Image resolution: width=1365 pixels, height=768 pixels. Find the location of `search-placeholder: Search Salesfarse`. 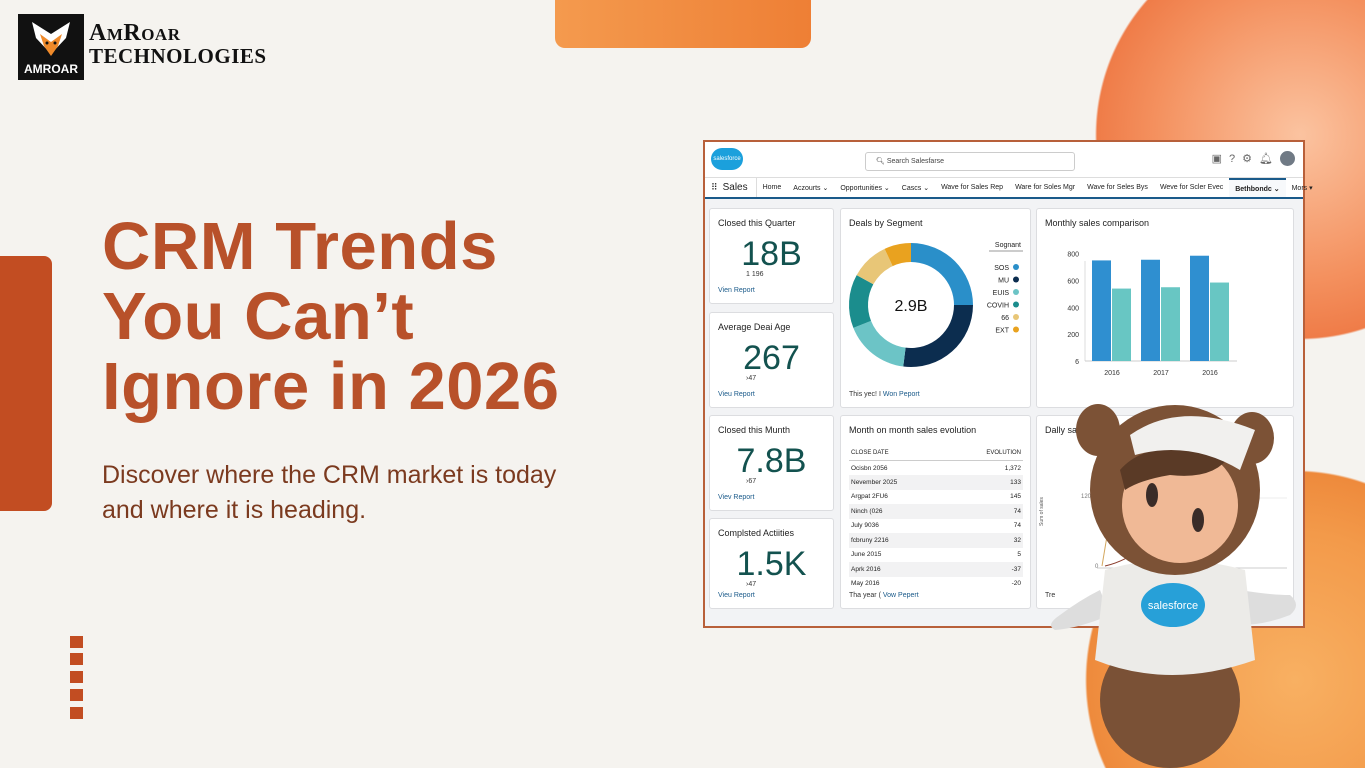

search-placeholder: Search Salesfarse is located at coordinates (915, 161).